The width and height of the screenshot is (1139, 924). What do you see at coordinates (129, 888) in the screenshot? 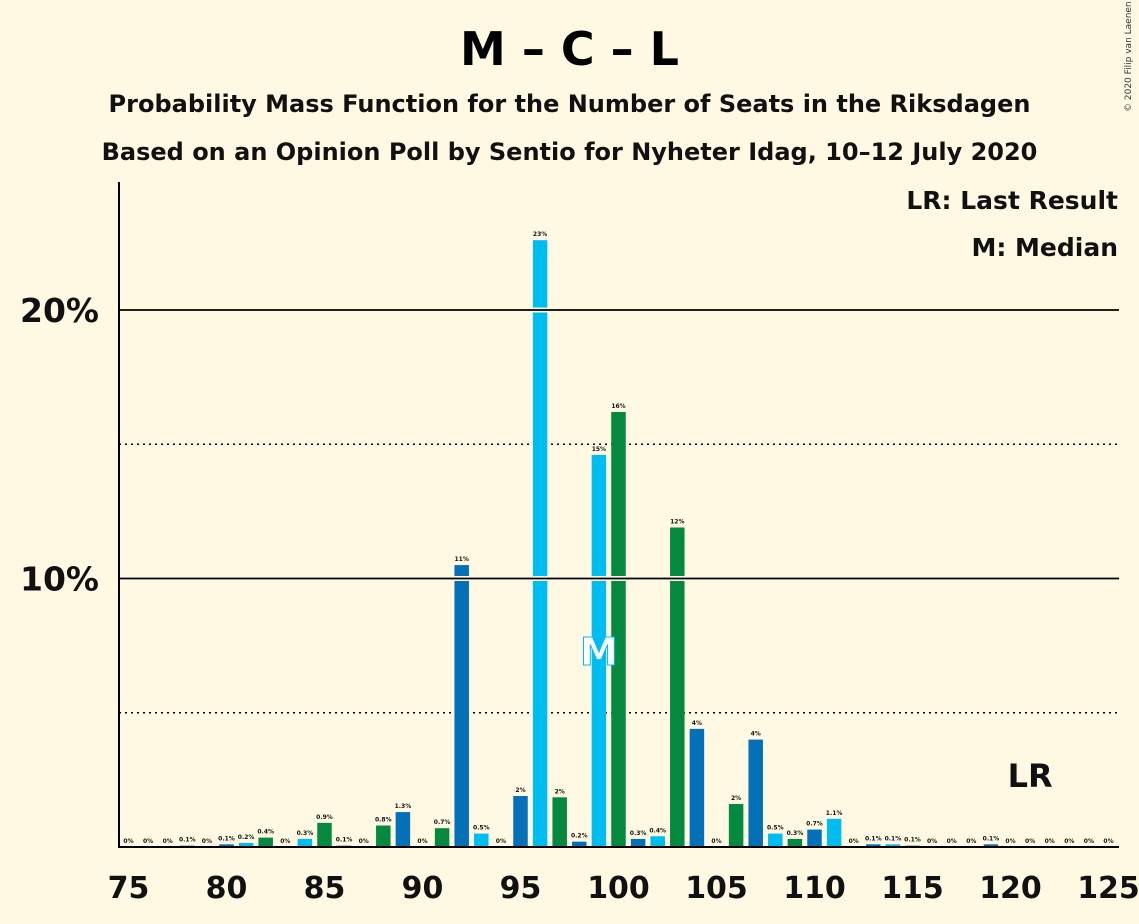
I see `x-tick-label: 75` at bounding box center [129, 888].